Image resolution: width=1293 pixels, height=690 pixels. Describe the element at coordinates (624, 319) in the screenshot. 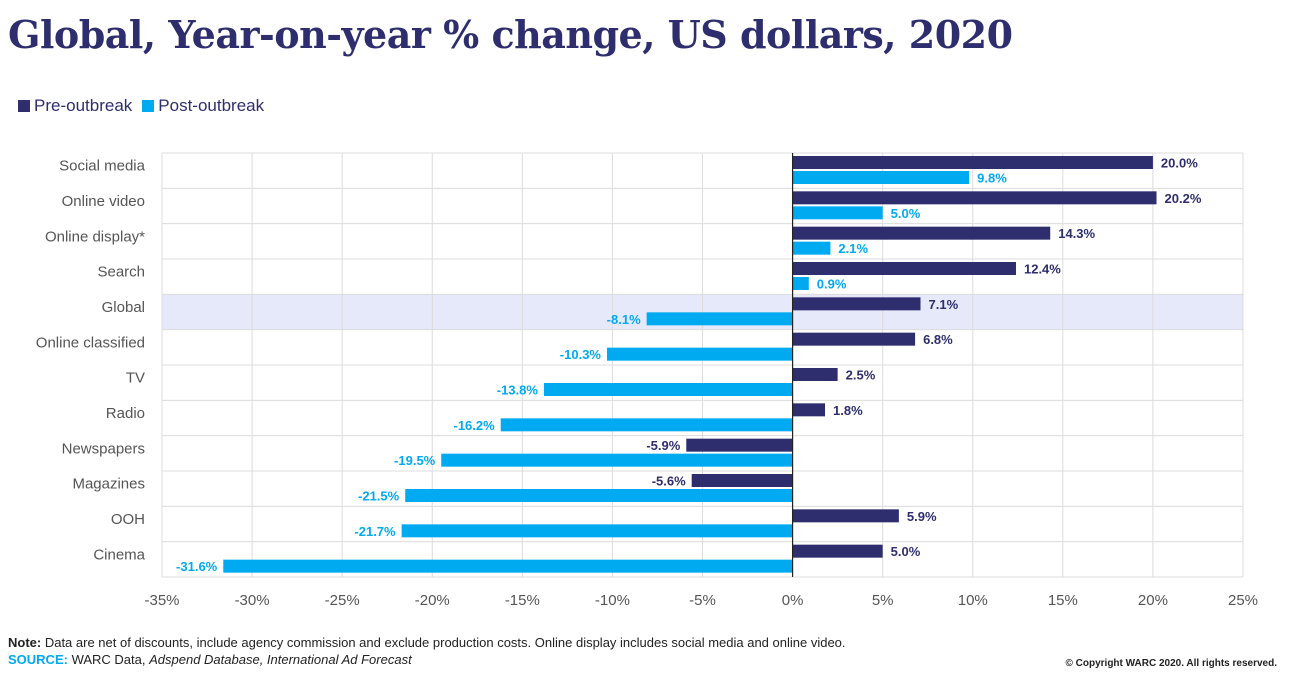

I see `data-label: -8.1%` at that location.